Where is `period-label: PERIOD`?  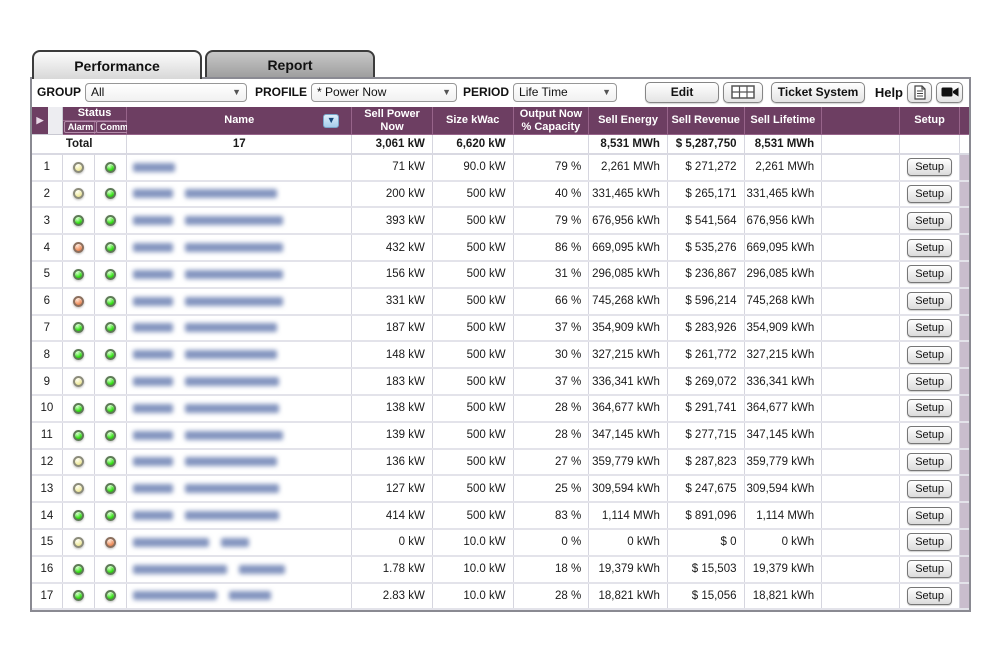
period-label: PERIOD is located at coordinates (486, 92).